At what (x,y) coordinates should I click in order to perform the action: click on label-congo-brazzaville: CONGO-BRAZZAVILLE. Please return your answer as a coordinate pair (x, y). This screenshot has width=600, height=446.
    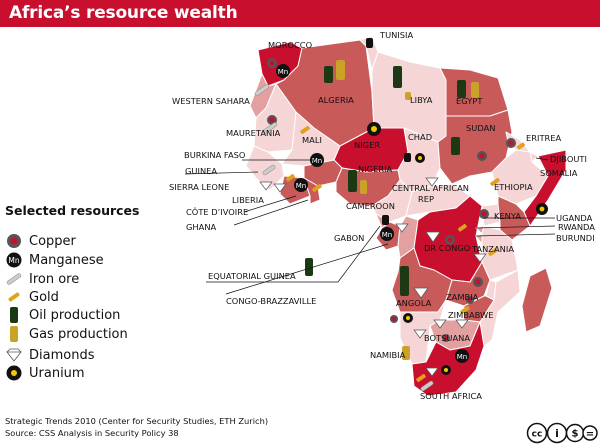
    Looking at the image, I should click on (271, 301).